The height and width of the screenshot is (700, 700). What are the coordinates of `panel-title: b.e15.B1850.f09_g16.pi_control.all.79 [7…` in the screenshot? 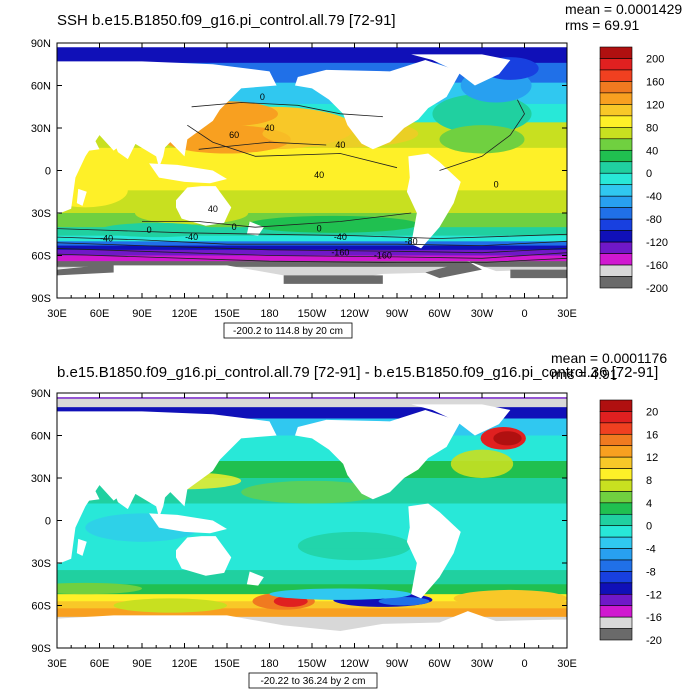 It's located at (358, 372).